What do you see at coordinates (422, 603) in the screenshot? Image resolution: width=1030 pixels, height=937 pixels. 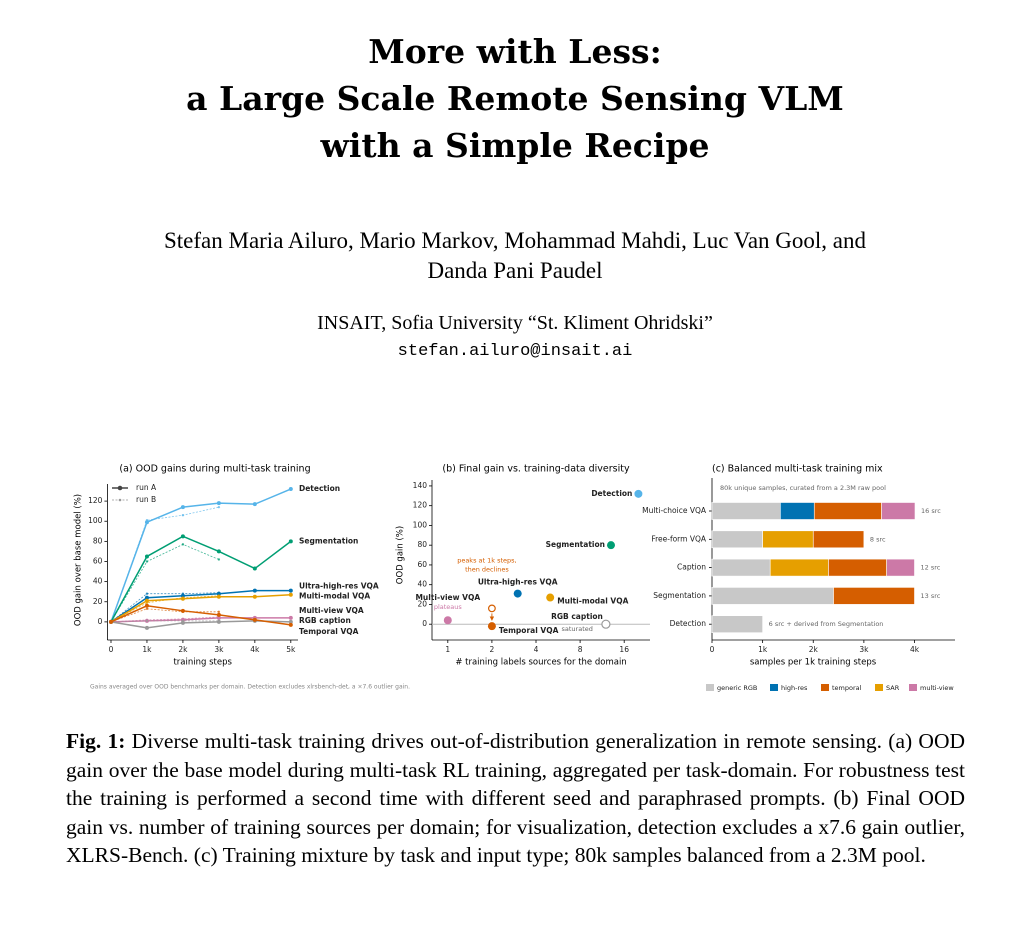 I see `y-tick-label: 20` at bounding box center [422, 603].